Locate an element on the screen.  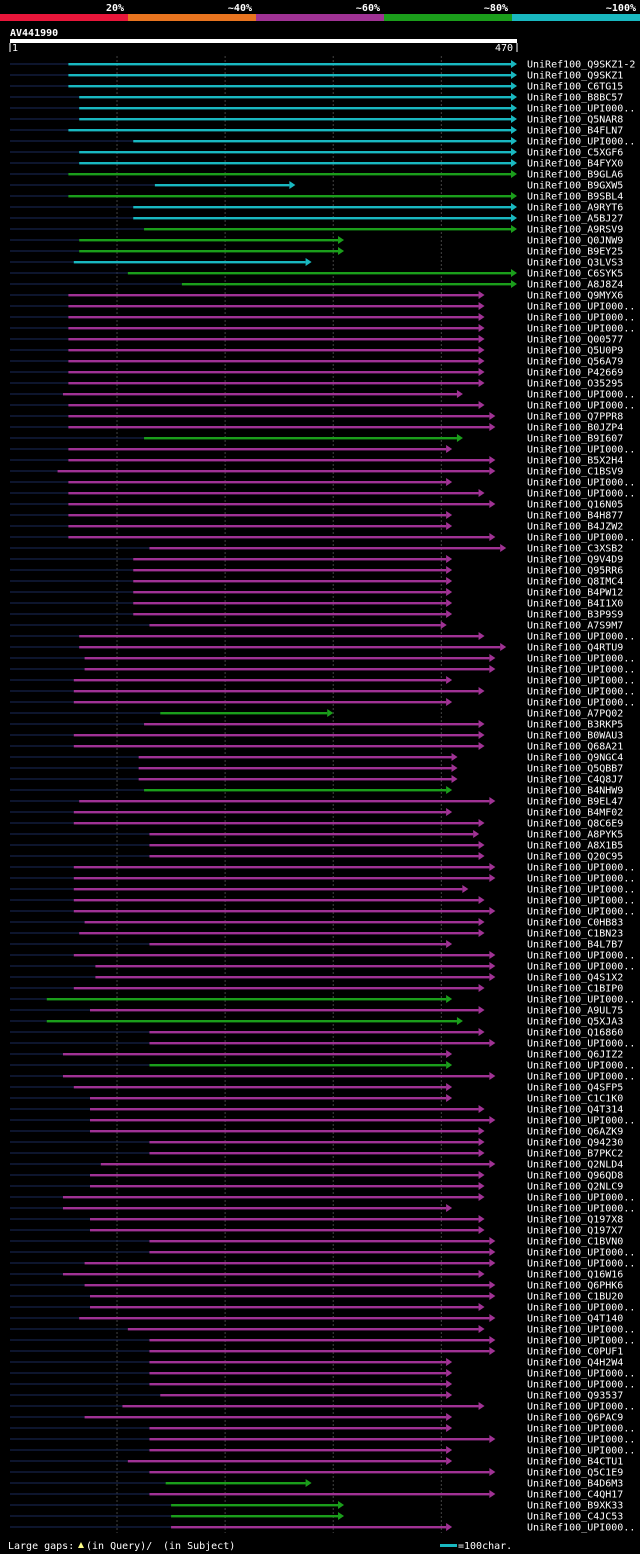
hit-row: UniRef100_Q5C1E9 is located at coordinates (316, 1473).